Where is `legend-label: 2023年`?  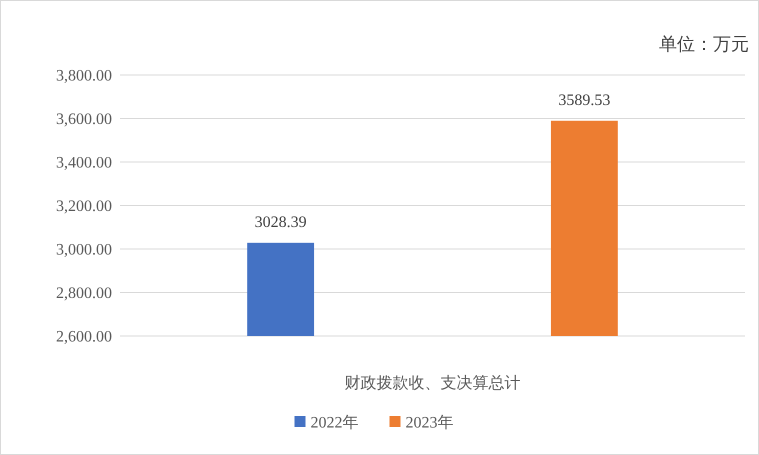 legend-label: 2023年 is located at coordinates (430, 423).